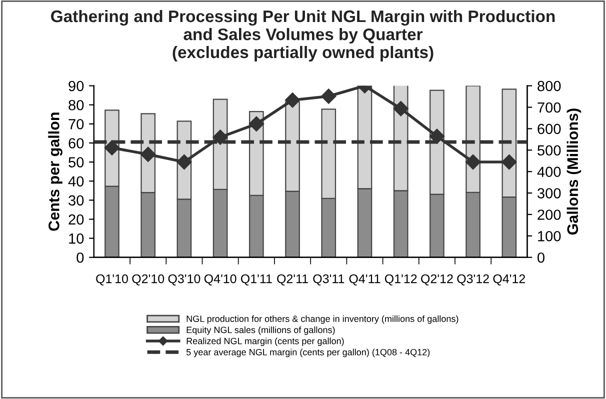 The image size is (606, 399). Describe the element at coordinates (76, 181) in the screenshot. I see `y-tick-label: 40` at that location.